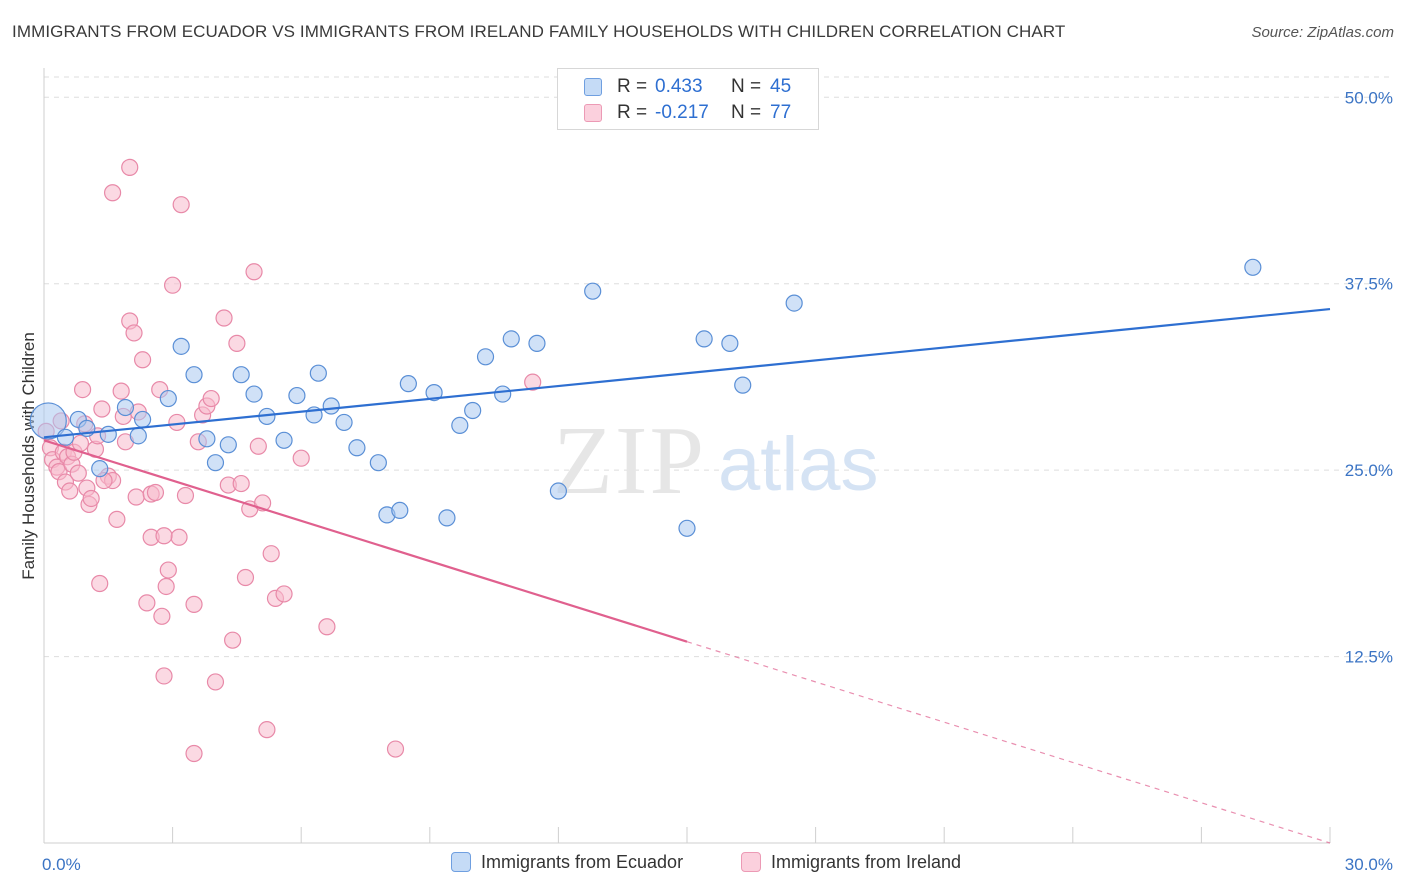 This screenshot has width=1406, height=892. I want to click on ecuador-trend-line, so click(687, 373).